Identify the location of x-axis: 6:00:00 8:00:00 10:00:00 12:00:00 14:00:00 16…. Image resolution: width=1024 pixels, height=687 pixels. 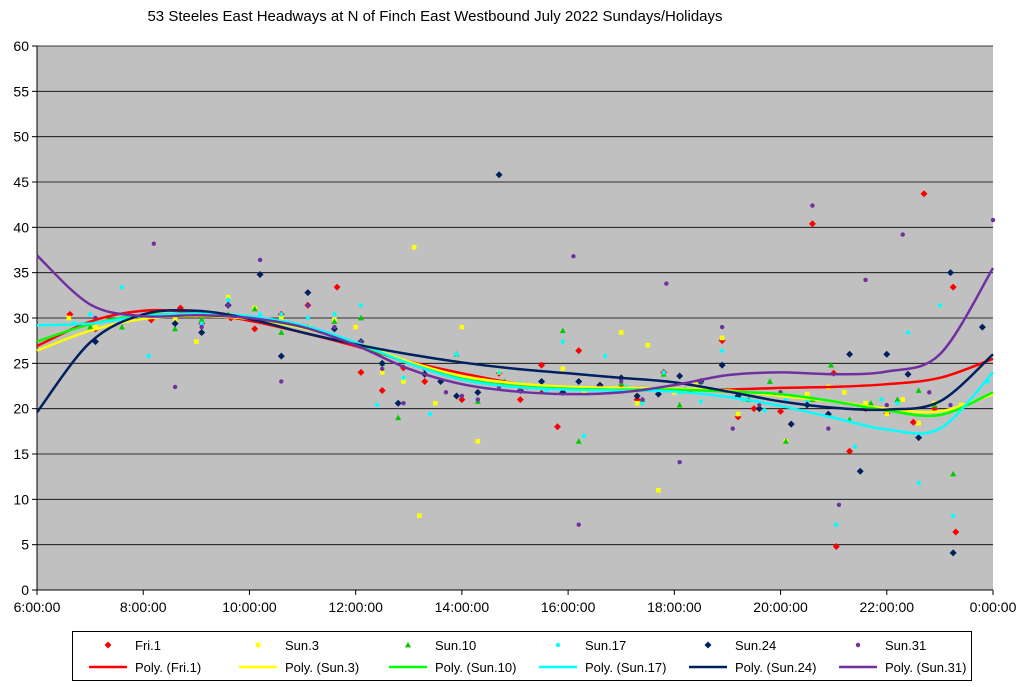
(515, 602).